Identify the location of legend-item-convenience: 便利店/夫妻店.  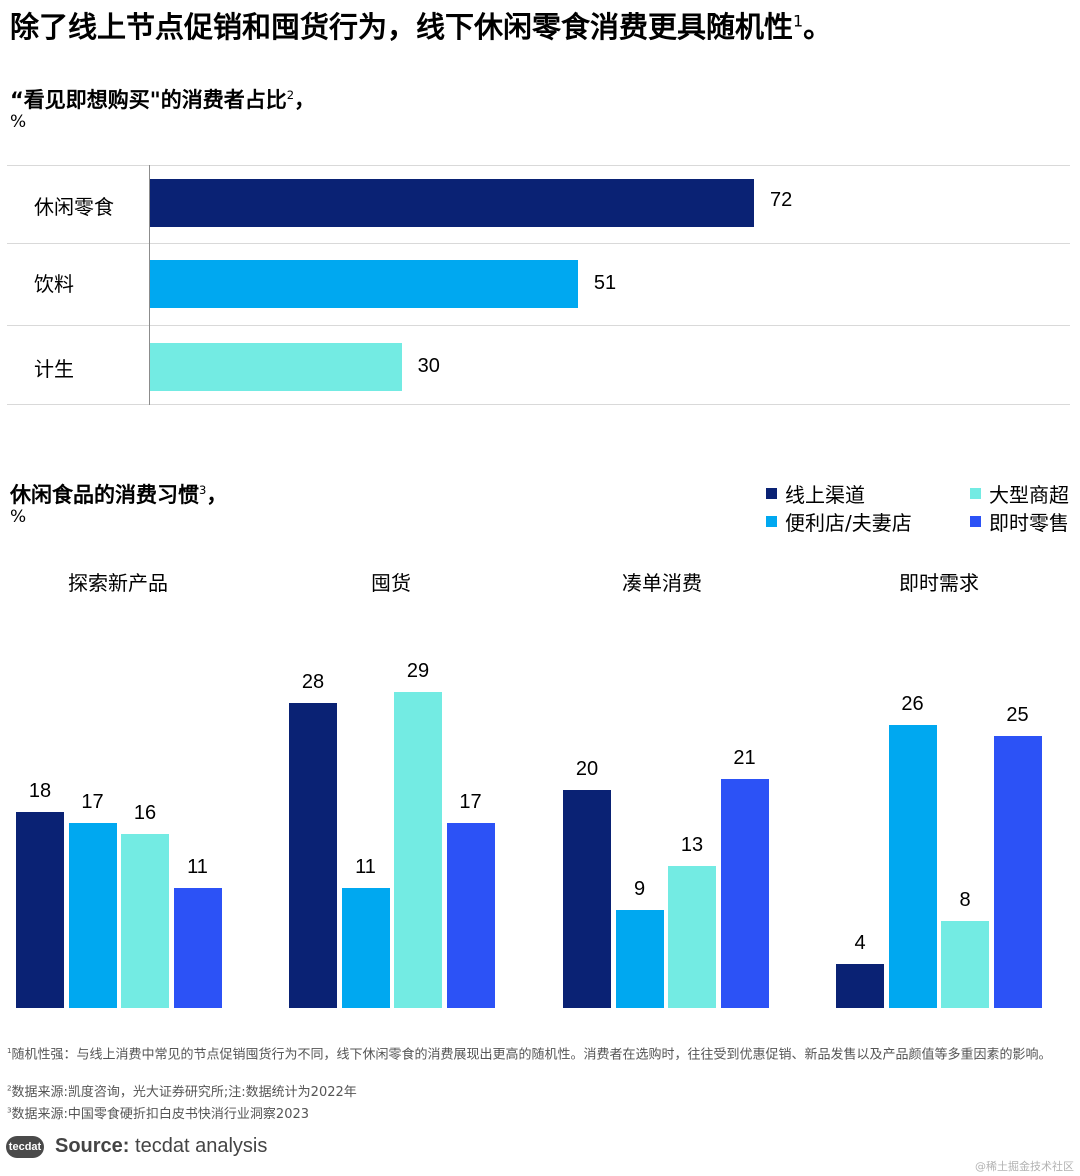
(839, 521).